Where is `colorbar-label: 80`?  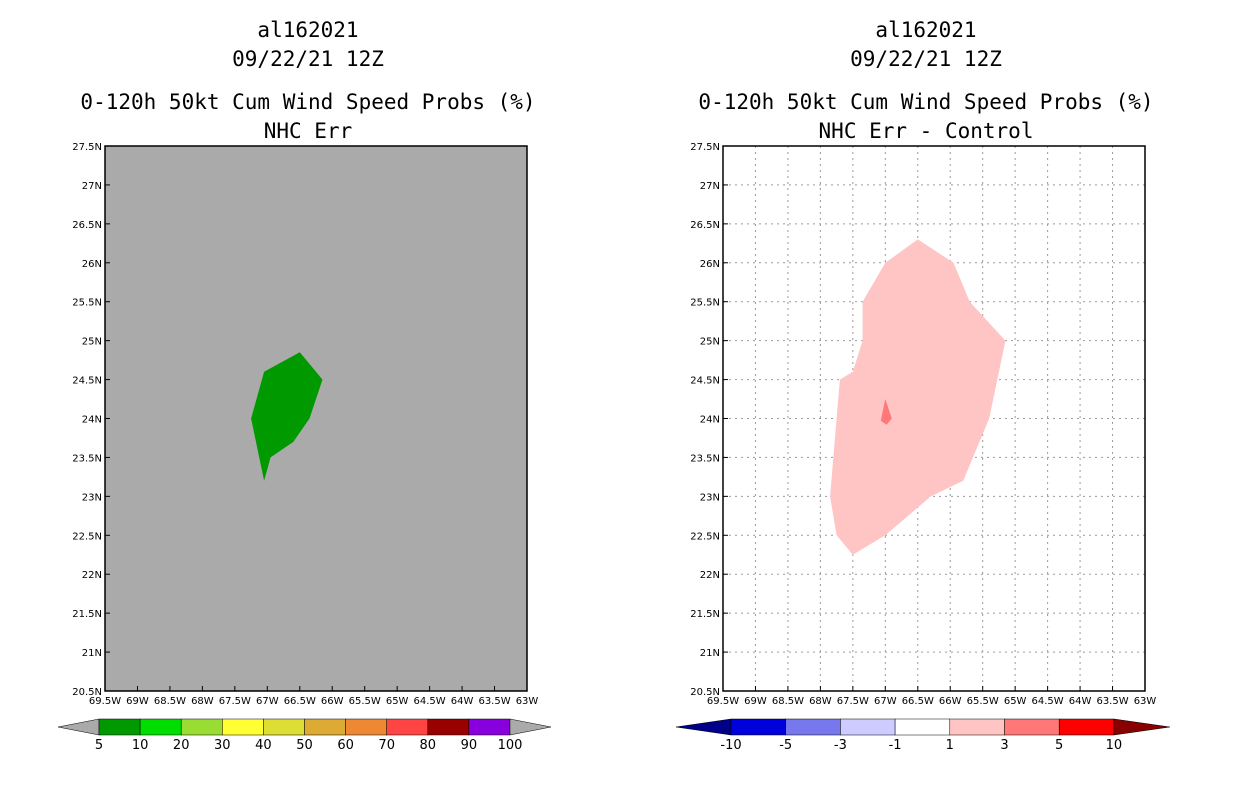 colorbar-label: 80 is located at coordinates (428, 745).